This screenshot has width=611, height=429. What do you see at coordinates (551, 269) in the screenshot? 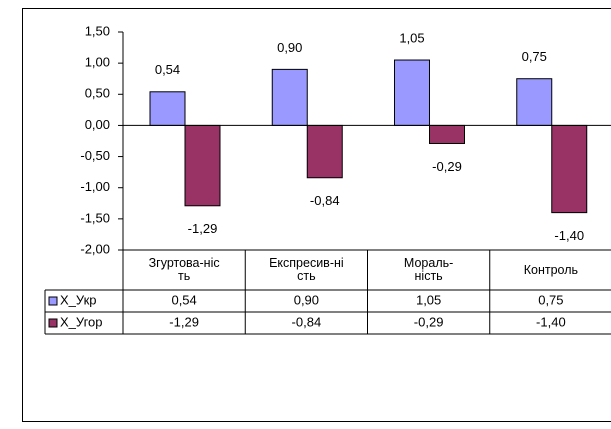
I see `x-tick-label: Контроль` at bounding box center [551, 269].